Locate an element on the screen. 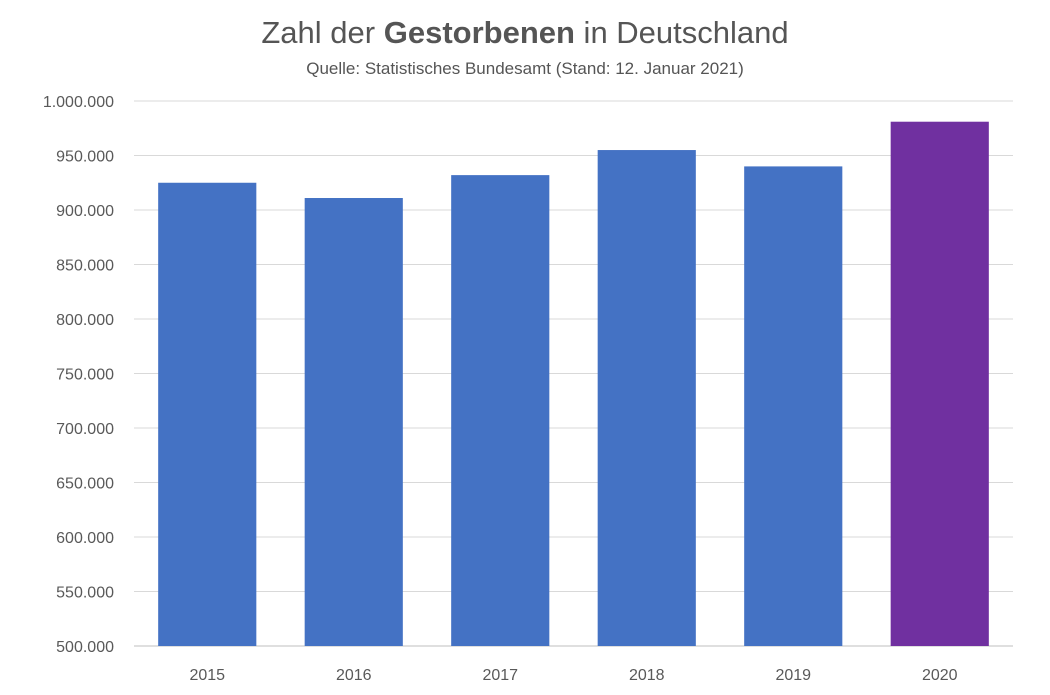 Image resolution: width=1050 pixels, height=695 pixels. bar-2020 is located at coordinates (939, 383).